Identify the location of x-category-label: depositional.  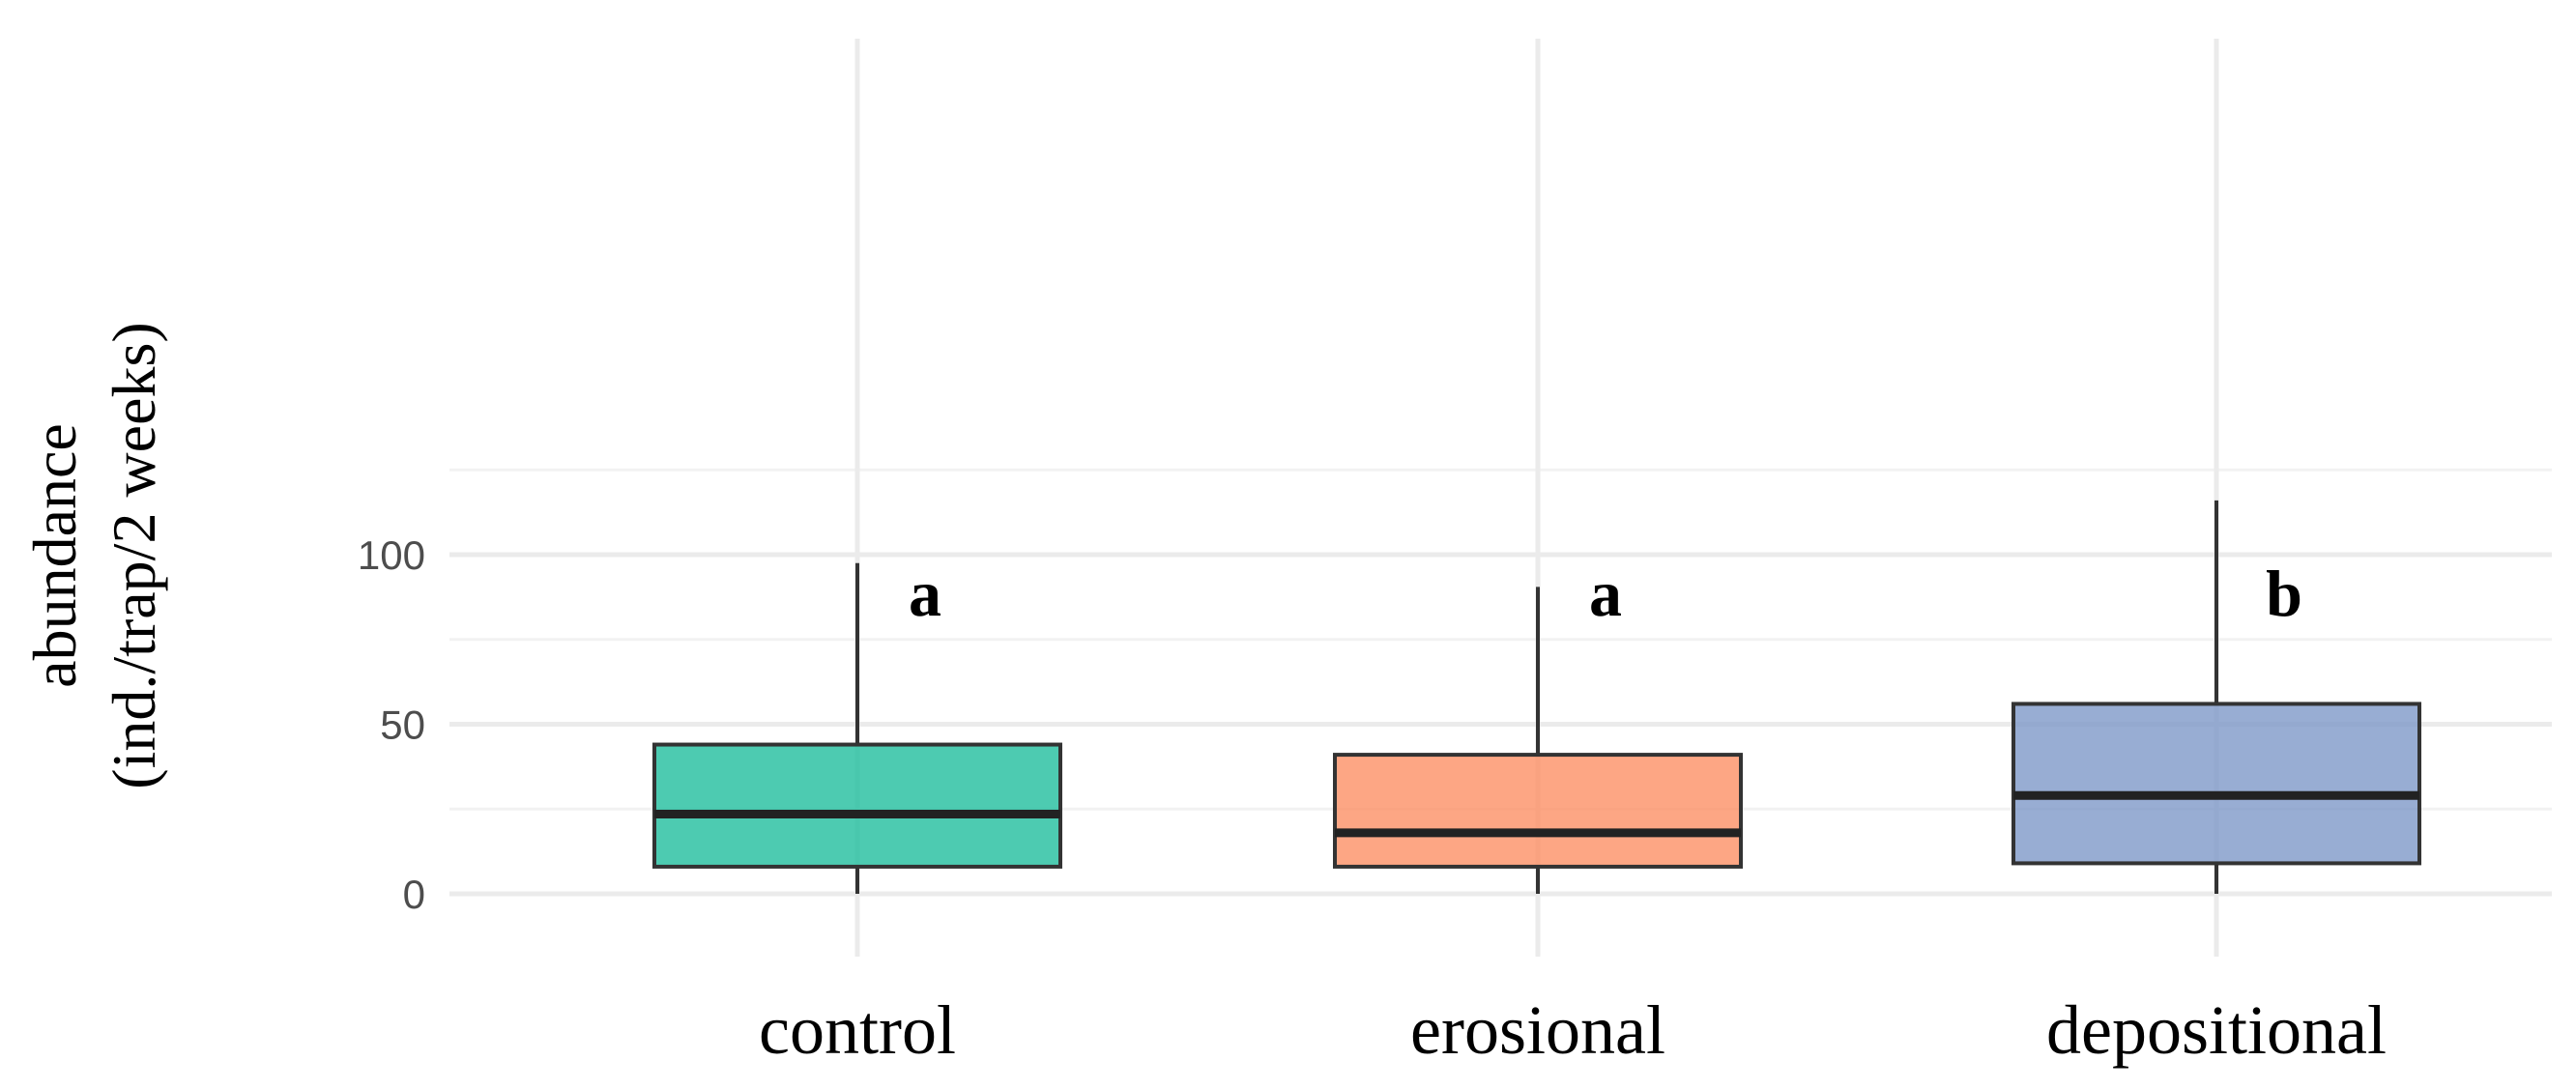
(2216, 1030).